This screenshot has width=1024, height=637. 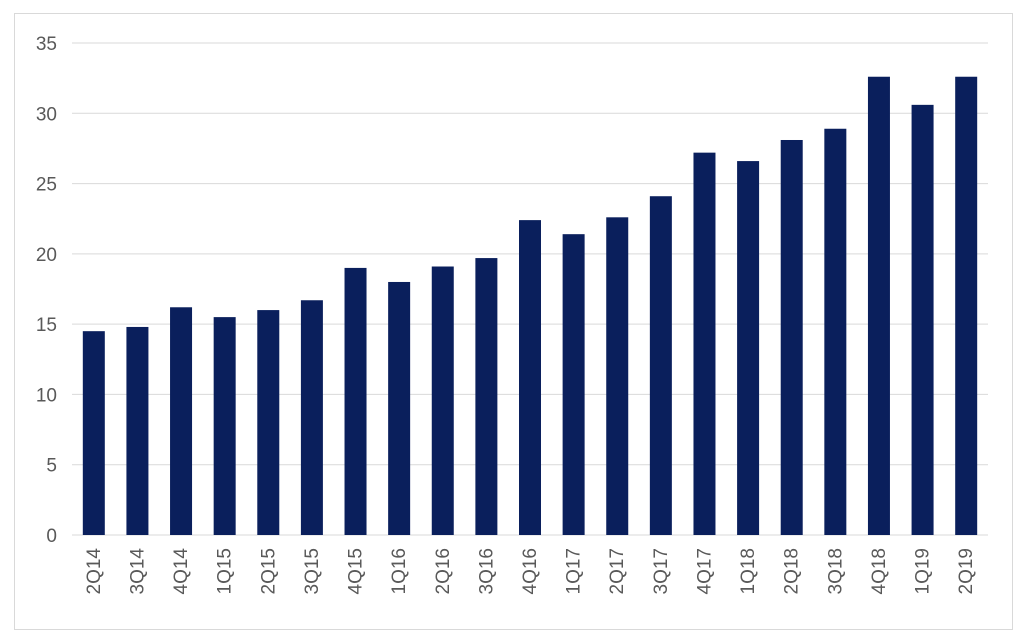 What do you see at coordinates (617, 571) in the screenshot?
I see `x-tick-label: 2Q17` at bounding box center [617, 571].